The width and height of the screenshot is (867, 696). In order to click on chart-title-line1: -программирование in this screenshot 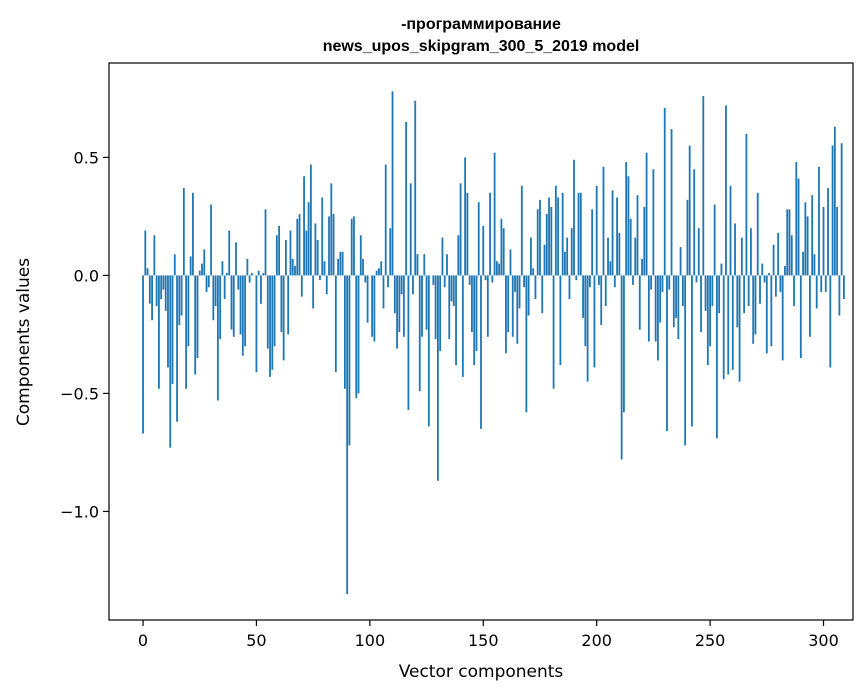, I will do `click(481, 24)`.